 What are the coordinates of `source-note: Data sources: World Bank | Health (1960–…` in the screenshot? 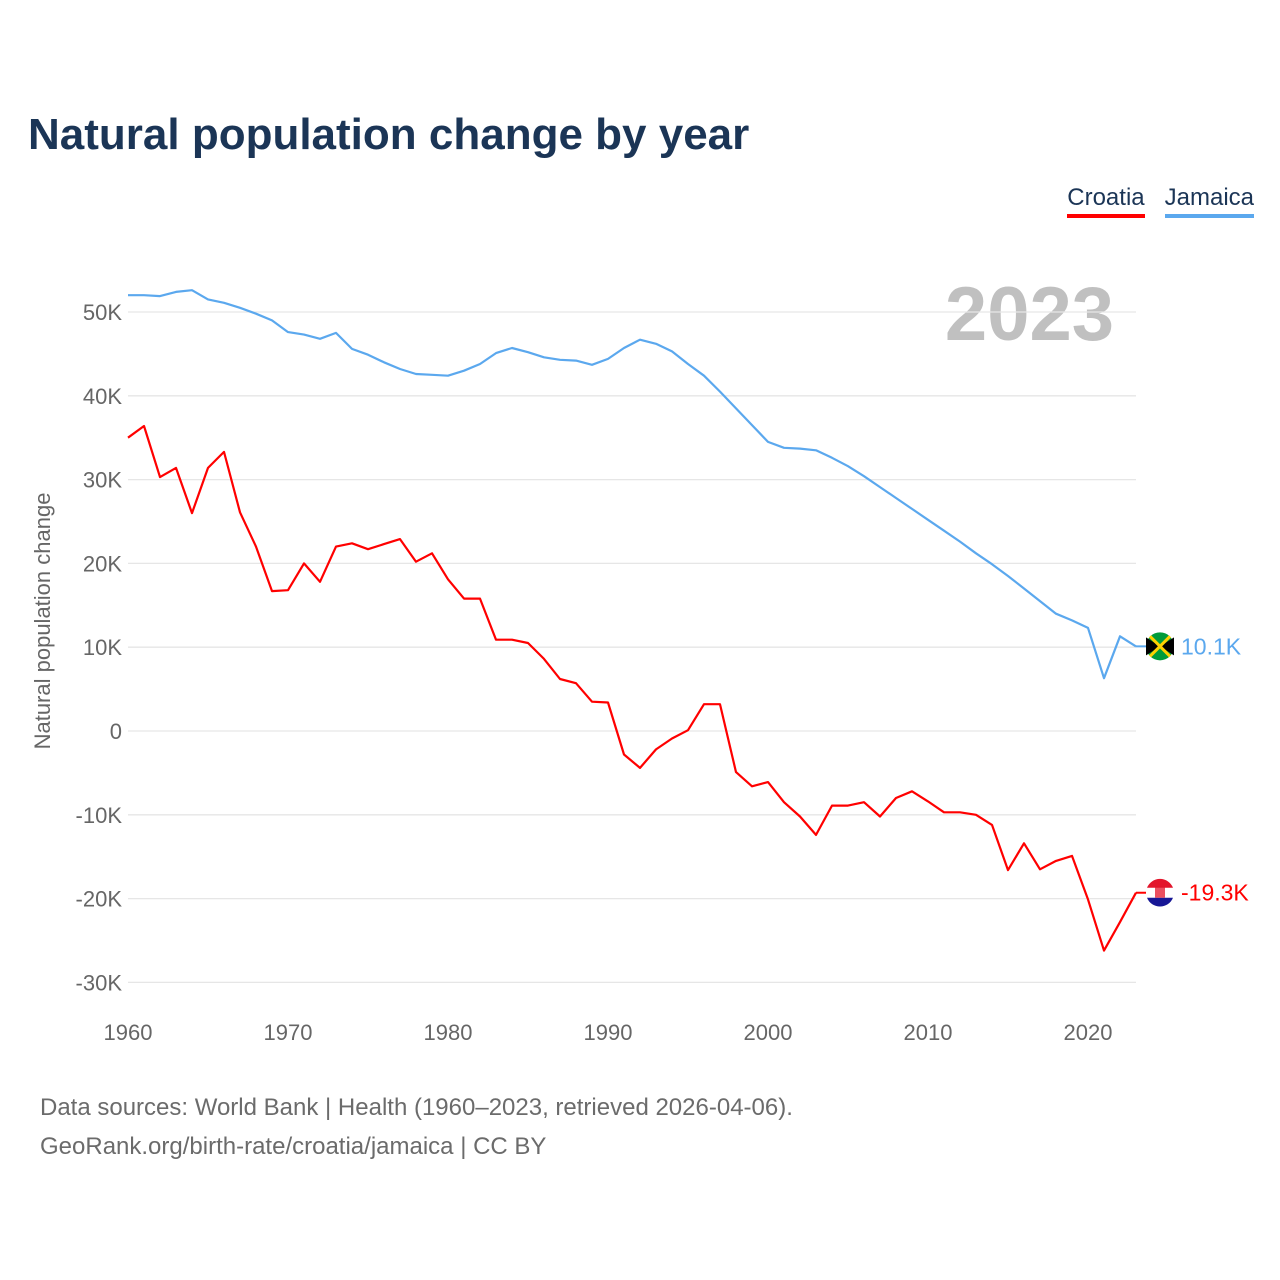 It's located at (416, 1127).